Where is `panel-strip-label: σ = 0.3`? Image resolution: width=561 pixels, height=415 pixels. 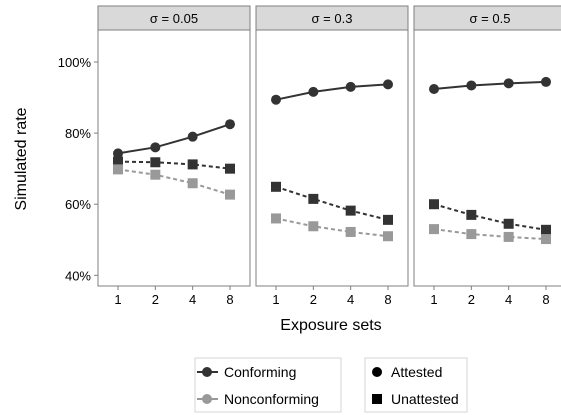 panel-strip-label: σ = 0.3 is located at coordinates (332, 18).